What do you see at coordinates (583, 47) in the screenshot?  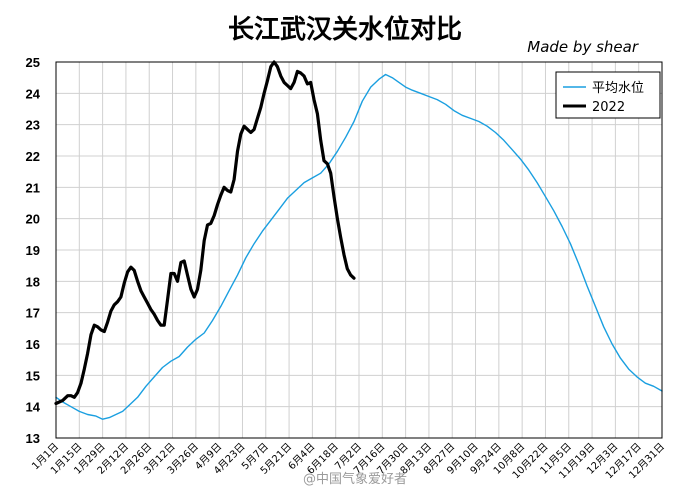 I see `chart-byline: Made by shear` at bounding box center [583, 47].